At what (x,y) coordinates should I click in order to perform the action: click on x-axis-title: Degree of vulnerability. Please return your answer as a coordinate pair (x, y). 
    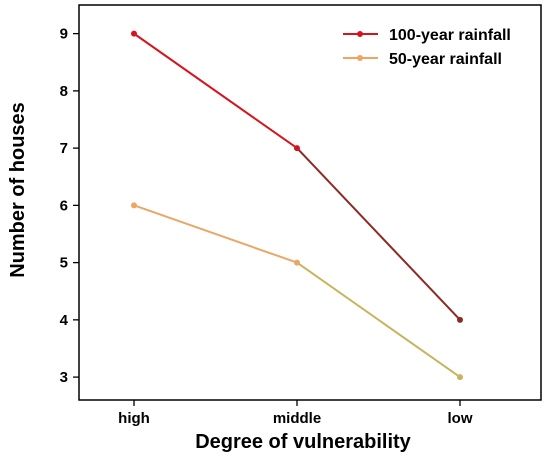
    Looking at the image, I should click on (303, 442).